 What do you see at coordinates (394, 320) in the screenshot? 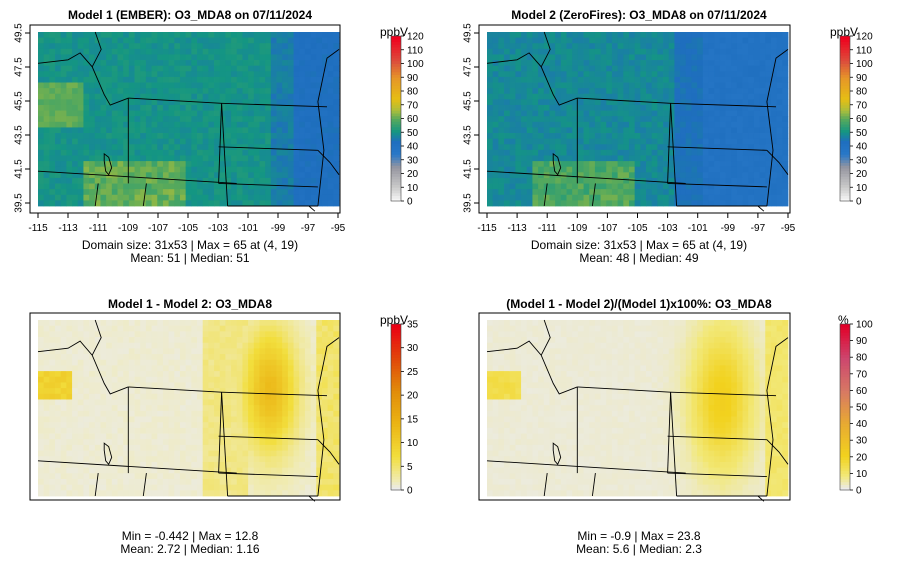
I see `panel3-unit-label: ppbV` at bounding box center [394, 320].